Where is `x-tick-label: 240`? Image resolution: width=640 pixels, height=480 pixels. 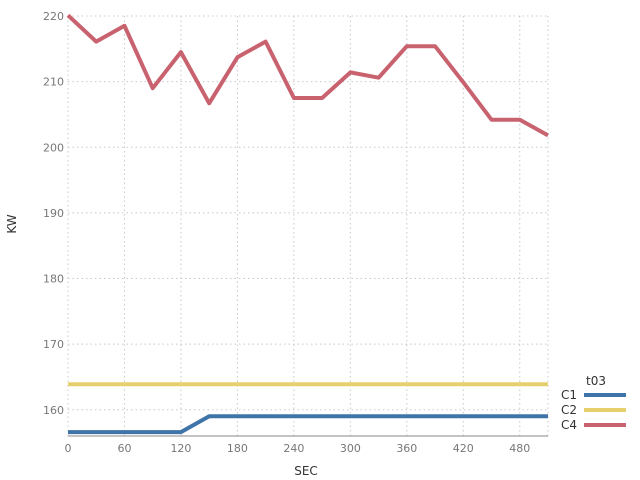
x-tick-label: 240 is located at coordinates (293, 448).